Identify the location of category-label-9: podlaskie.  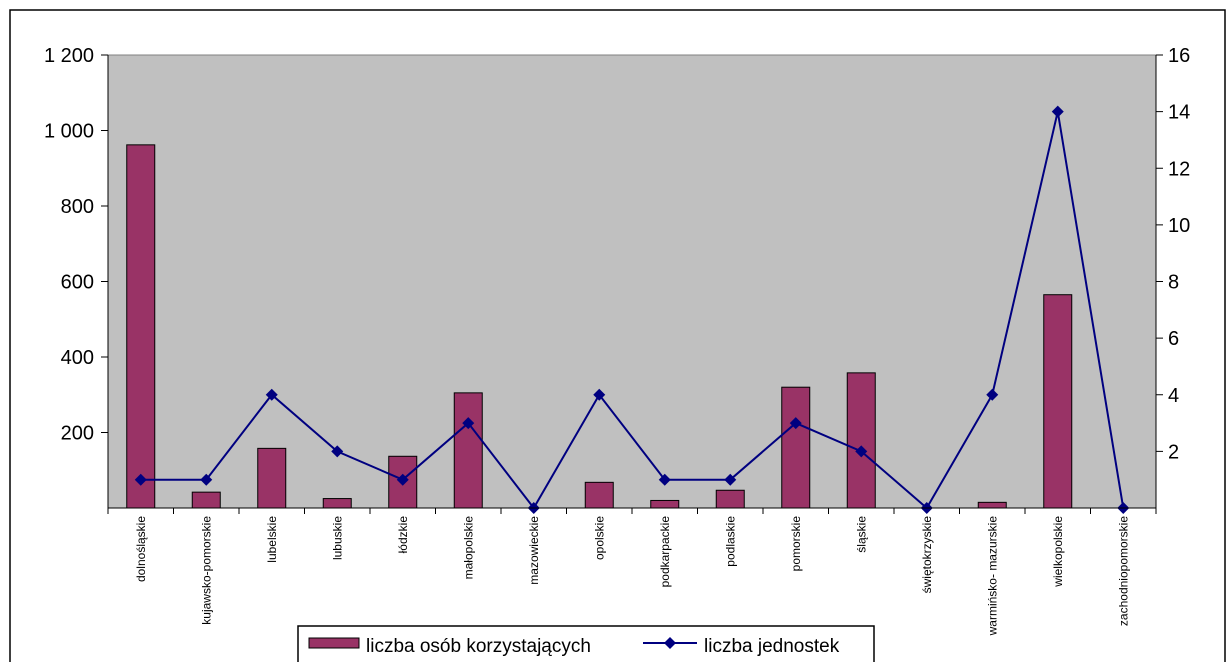
(730, 541).